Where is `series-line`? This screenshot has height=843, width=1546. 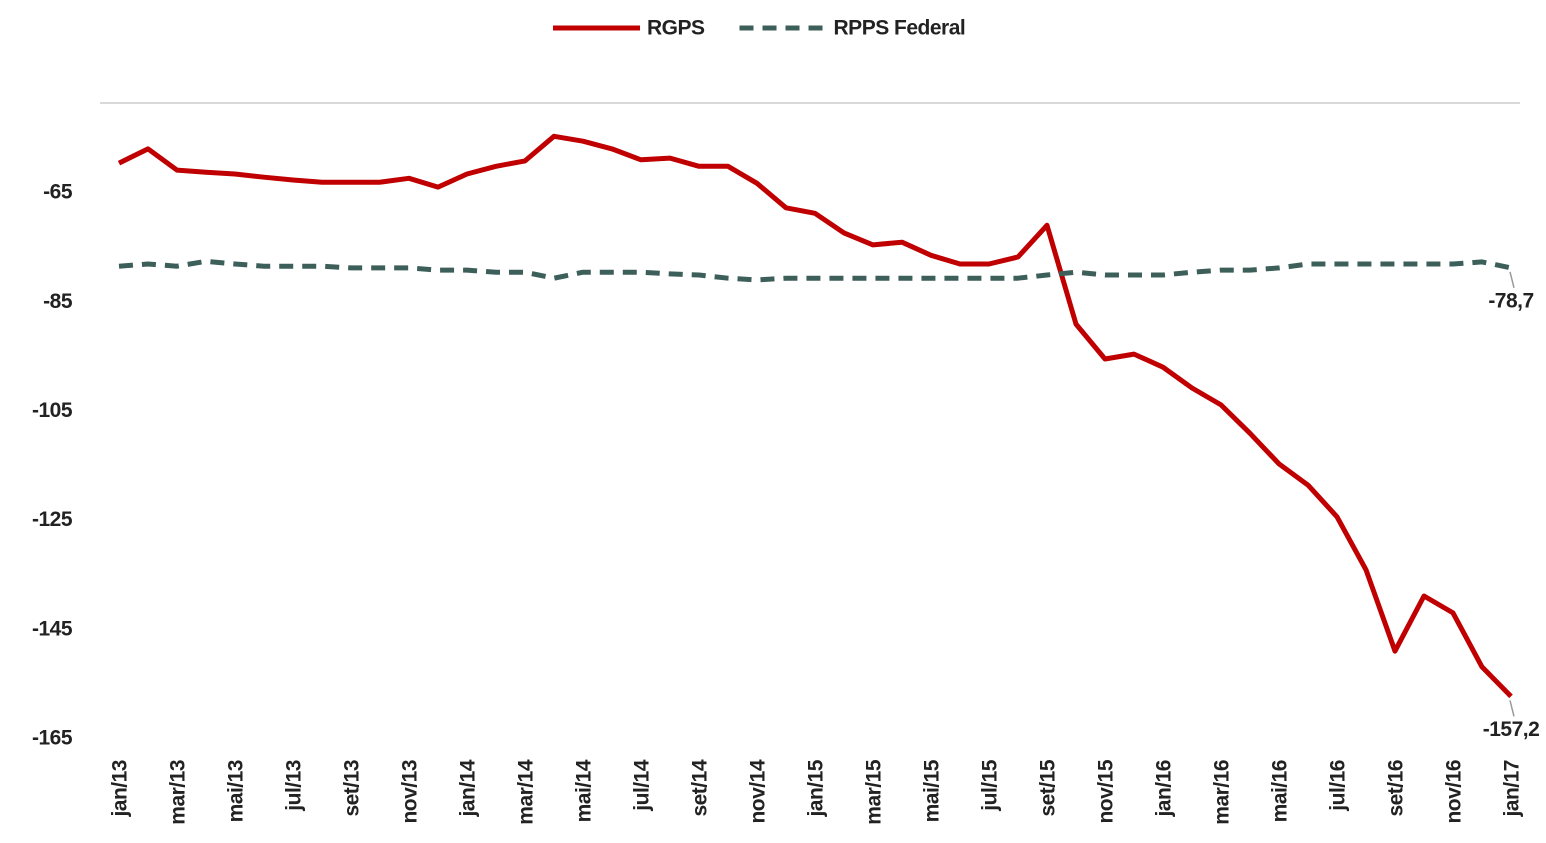 series-line is located at coordinates (815, 270).